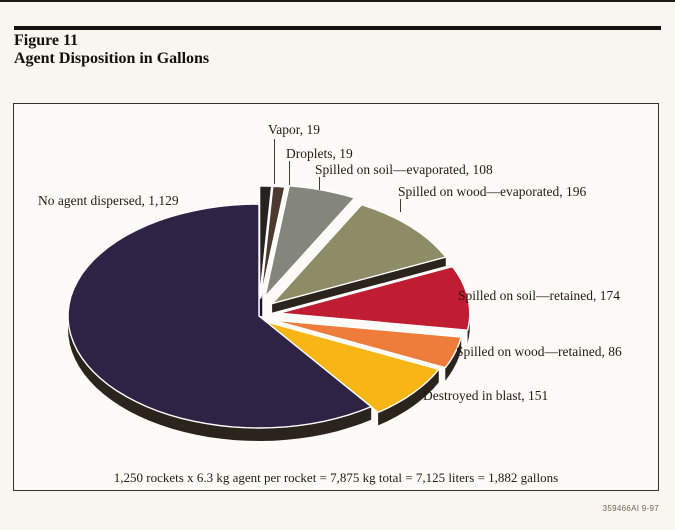 This screenshot has height=530, width=675. What do you see at coordinates (290, 173) in the screenshot?
I see `leader-line-droplets` at bounding box center [290, 173].